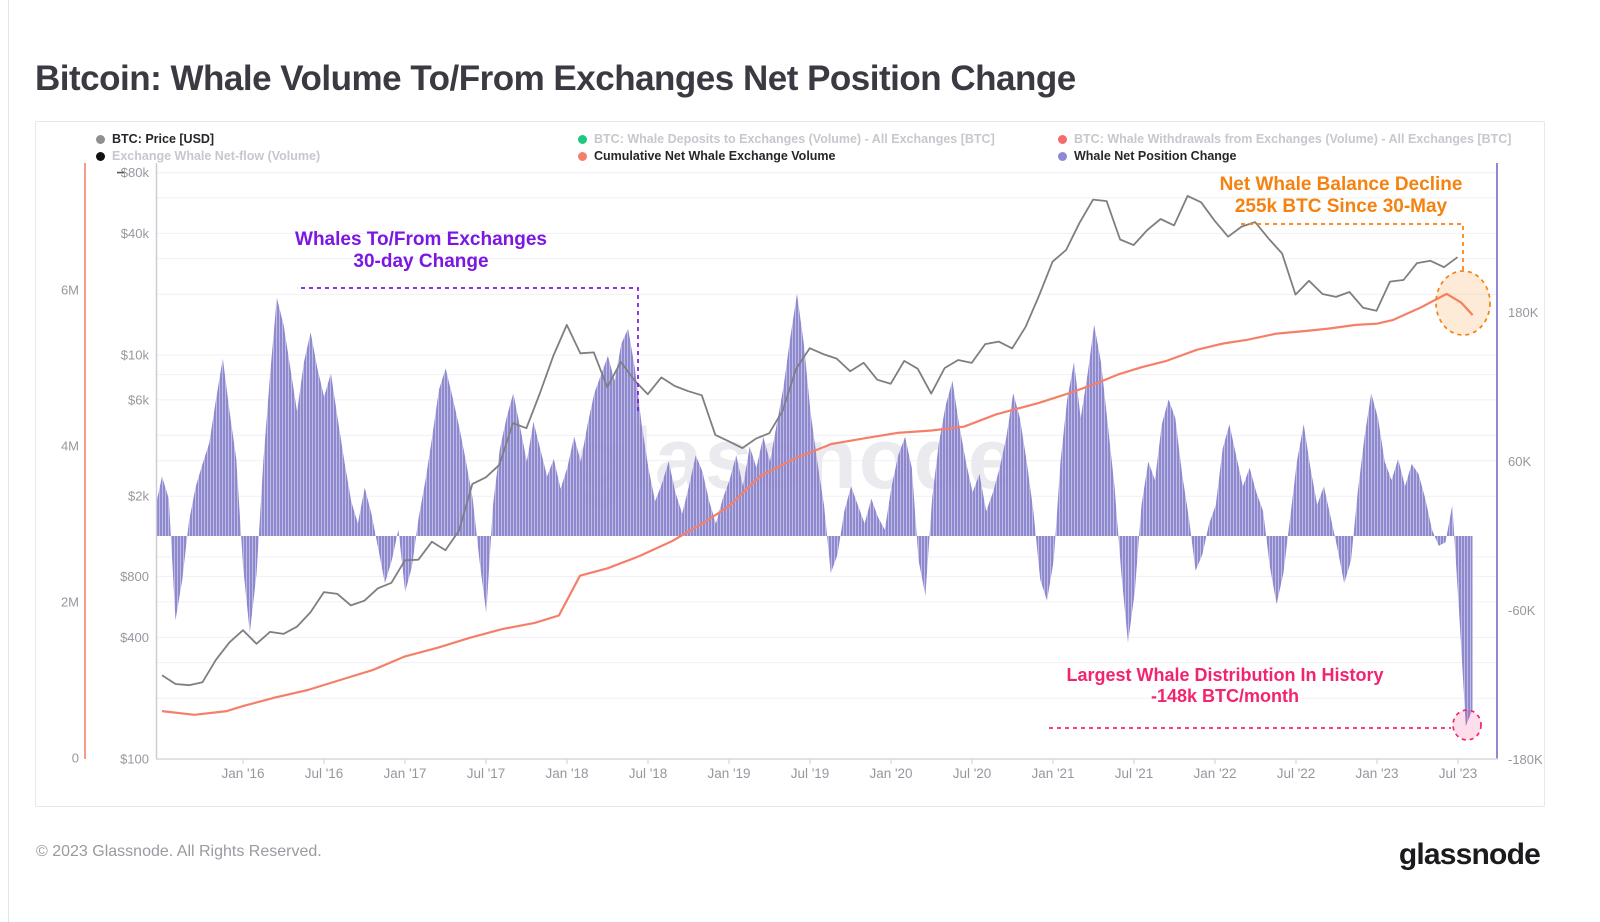  I want to click on copyright-text: © 2023 Glassnode. All Rights Reserved., so click(179, 851).